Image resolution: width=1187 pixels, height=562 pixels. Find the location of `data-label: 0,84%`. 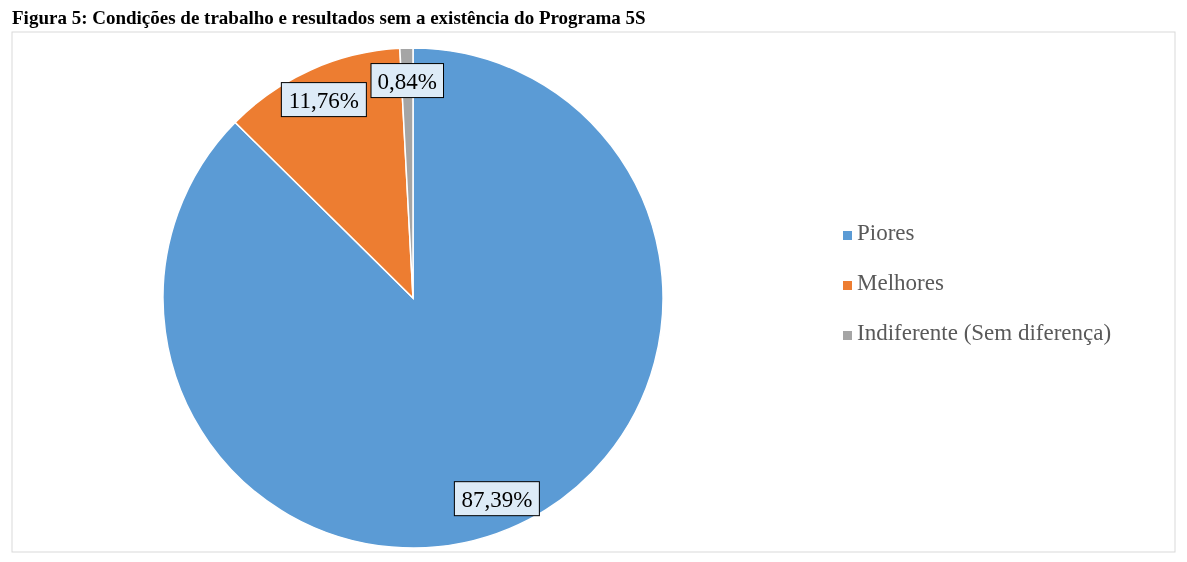

data-label: 0,84% is located at coordinates (407, 81).